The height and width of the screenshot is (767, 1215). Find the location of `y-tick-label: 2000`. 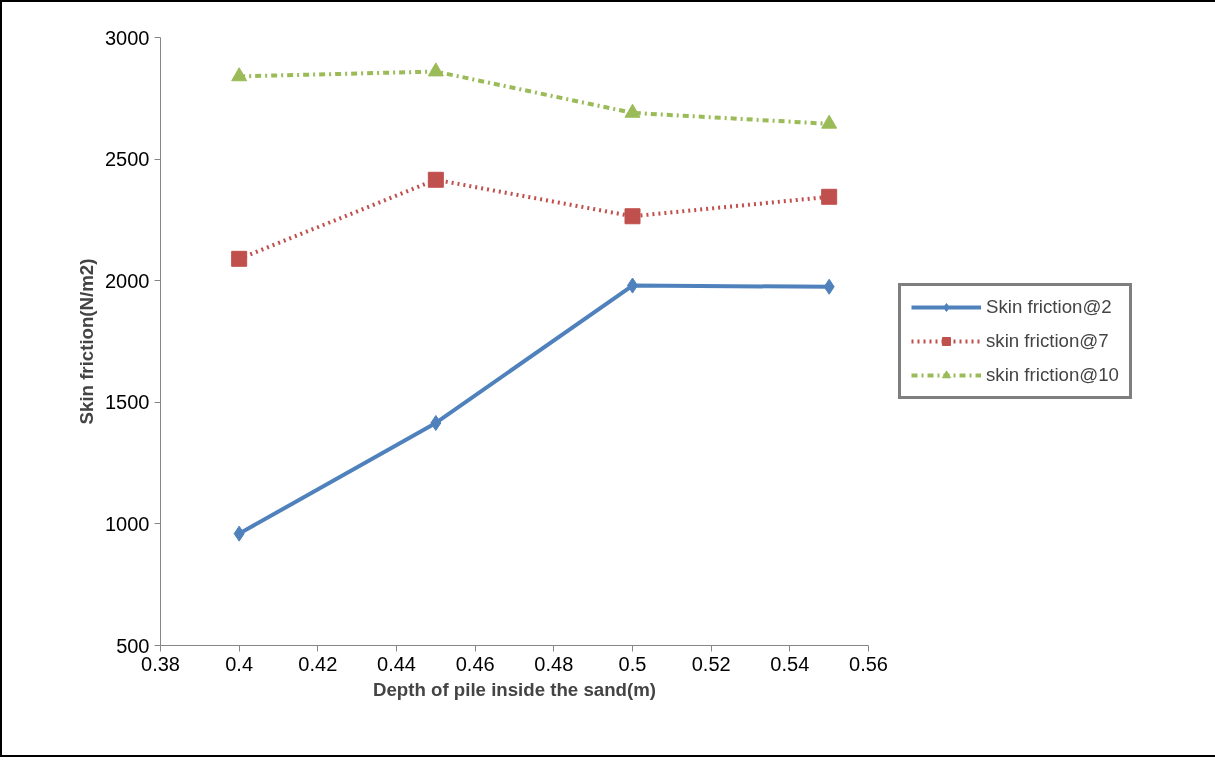

y-tick-label: 2000 is located at coordinates (127, 280).